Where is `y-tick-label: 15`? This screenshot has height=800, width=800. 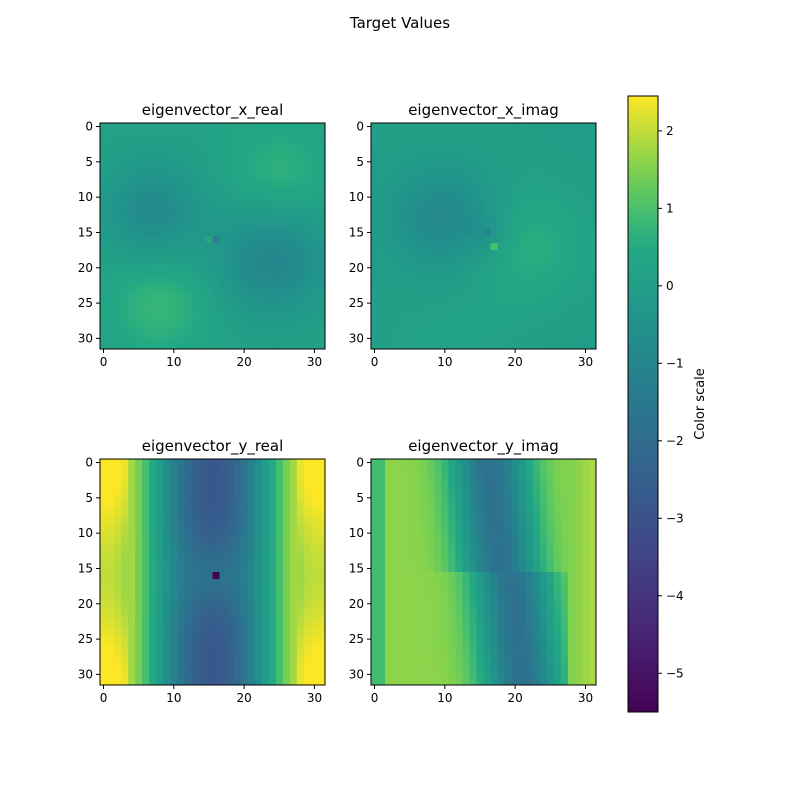 y-tick-label: 15 is located at coordinates (356, 568).